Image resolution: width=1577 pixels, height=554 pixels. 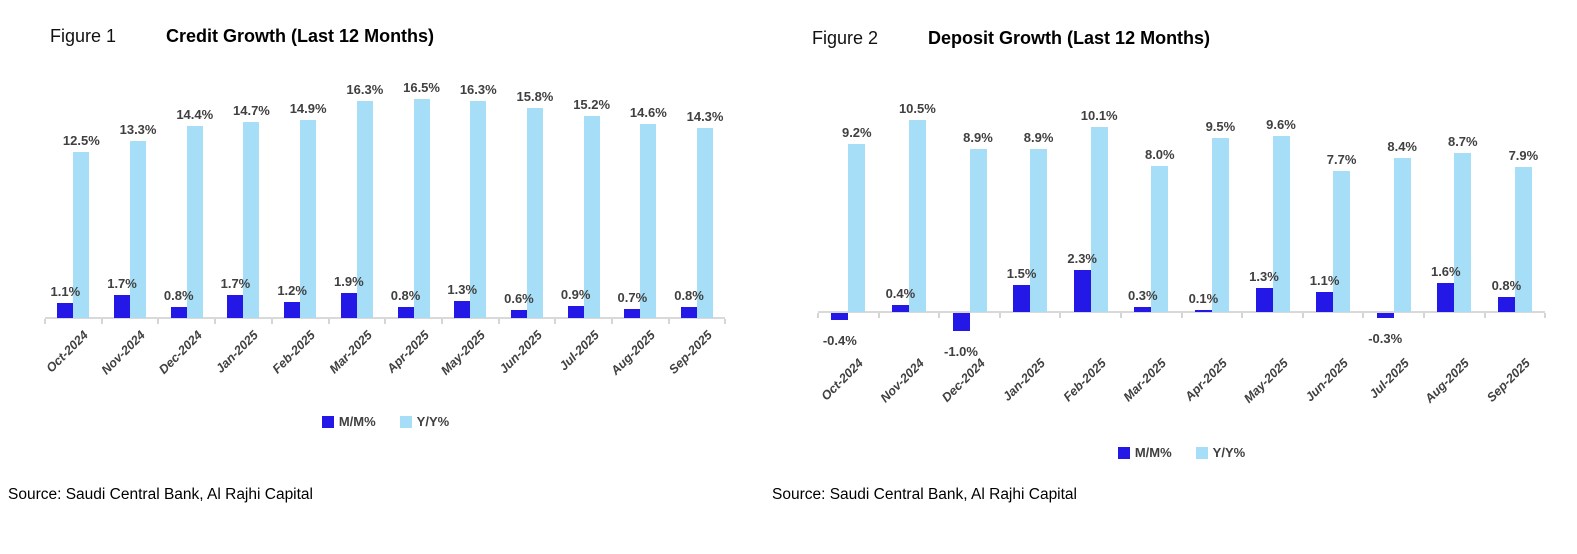 I want to click on data-label-mm: -0.3%, so click(x=1385, y=338).